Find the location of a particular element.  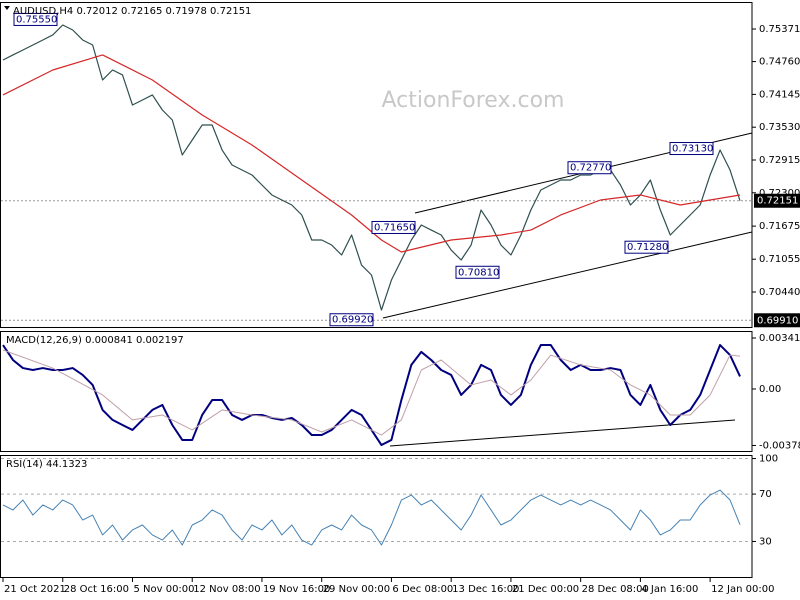

channel-lower is located at coordinates (567, 275).